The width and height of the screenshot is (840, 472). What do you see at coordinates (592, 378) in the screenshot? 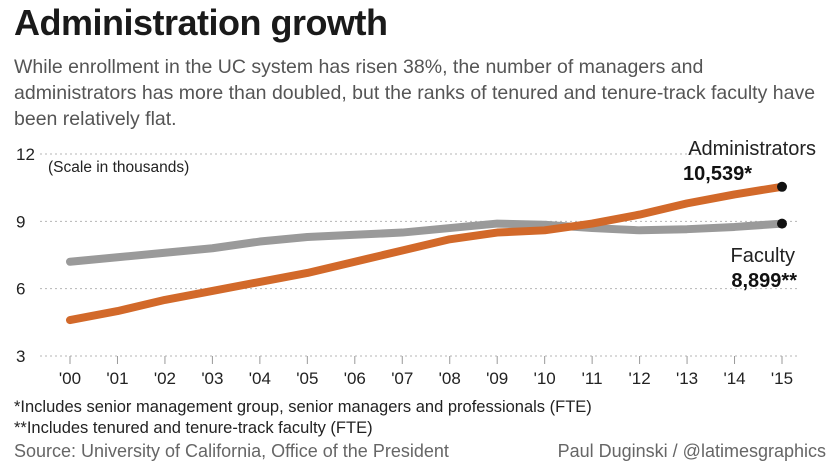
I see `x-tick-label: '11` at bounding box center [592, 378].